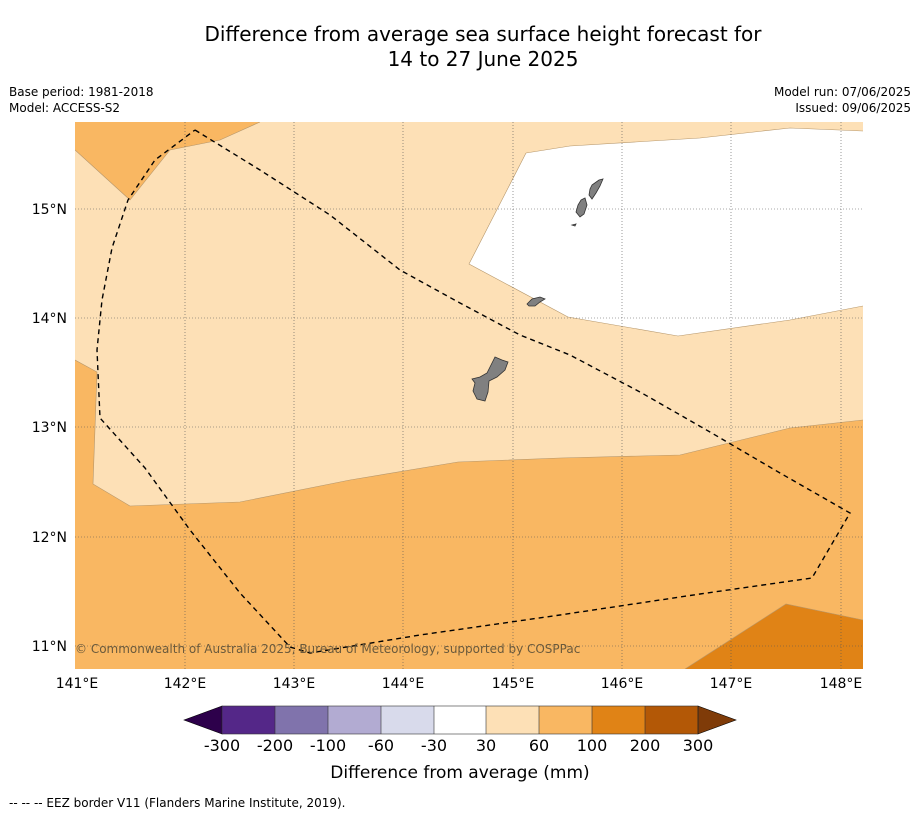 This screenshot has width=919, height=816. Describe the element at coordinates (275, 745) in the screenshot. I see `colorbar-label: -200` at that location.